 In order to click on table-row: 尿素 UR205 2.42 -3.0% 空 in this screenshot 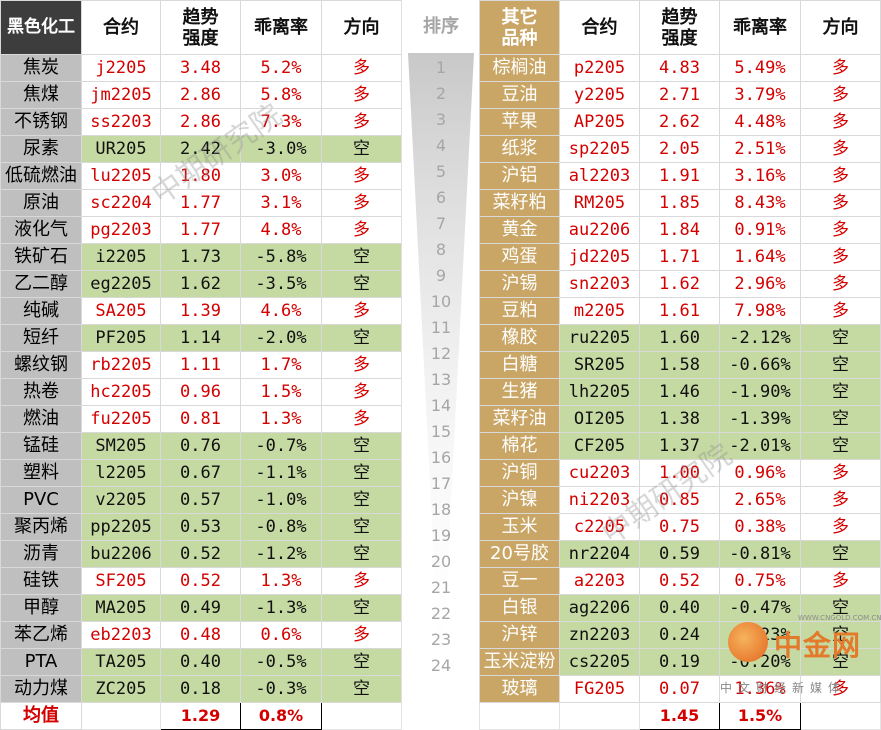, I will do `click(201, 149)`.